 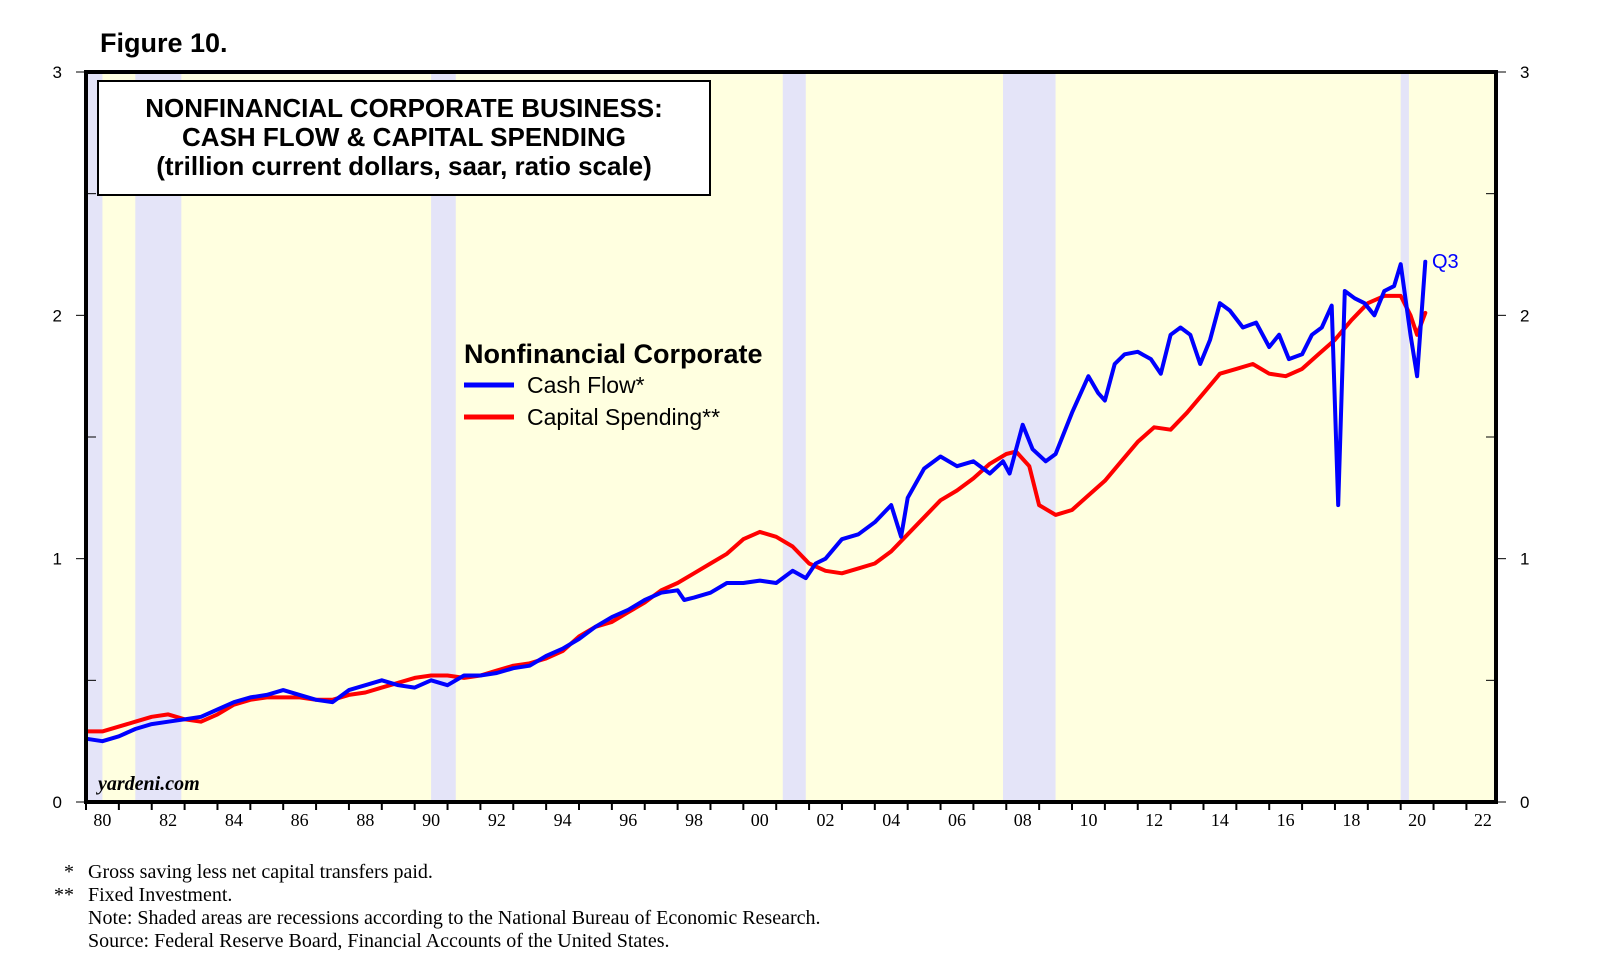 What do you see at coordinates (628, 820) in the screenshot?
I see `x-tick-label-96: 96` at bounding box center [628, 820].